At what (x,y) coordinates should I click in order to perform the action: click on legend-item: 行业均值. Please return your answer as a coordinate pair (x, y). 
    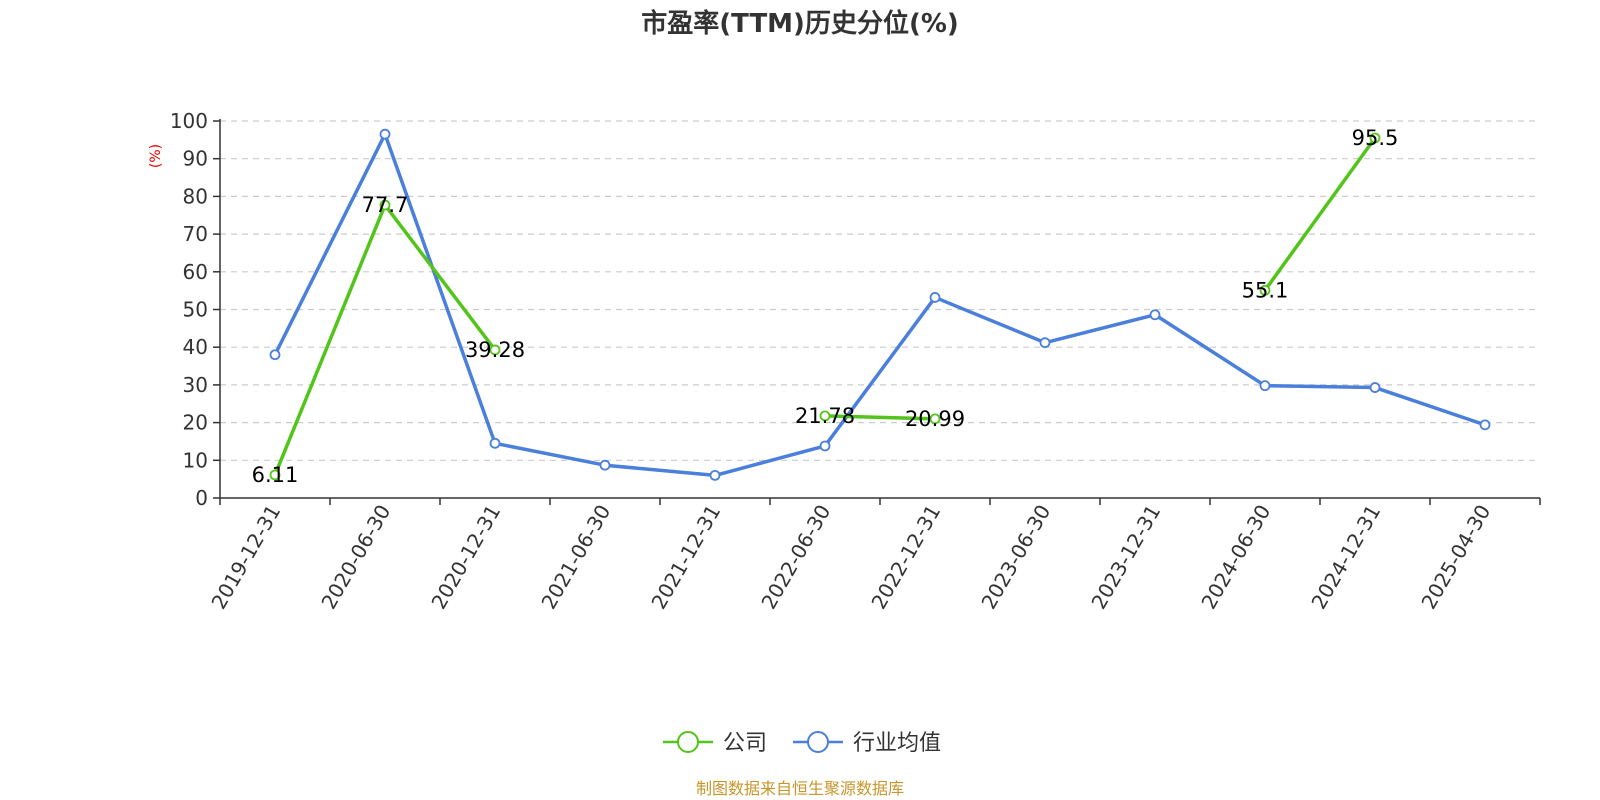
    Looking at the image, I should click on (867, 743).